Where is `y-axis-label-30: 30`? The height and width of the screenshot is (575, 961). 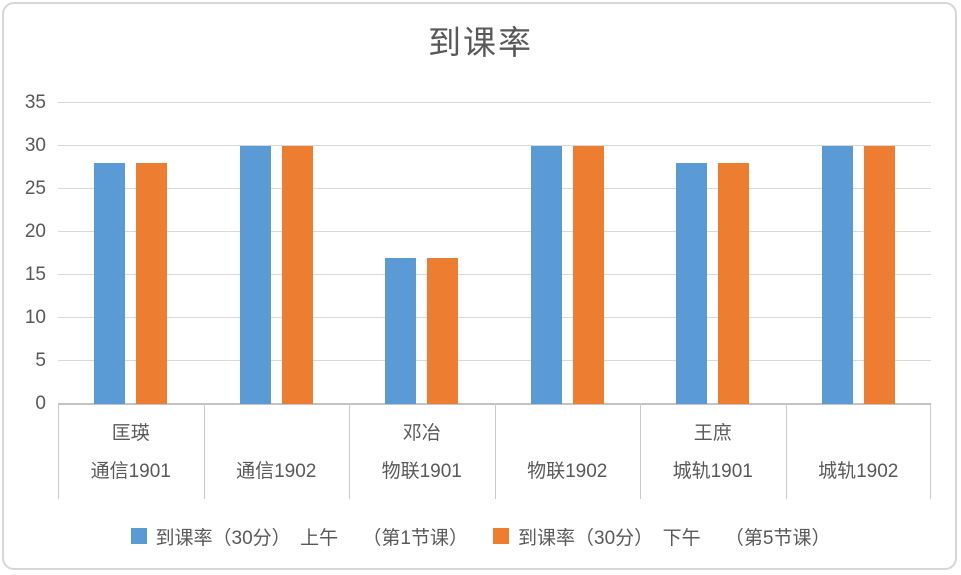 y-axis-label-30: 30 is located at coordinates (35, 145).